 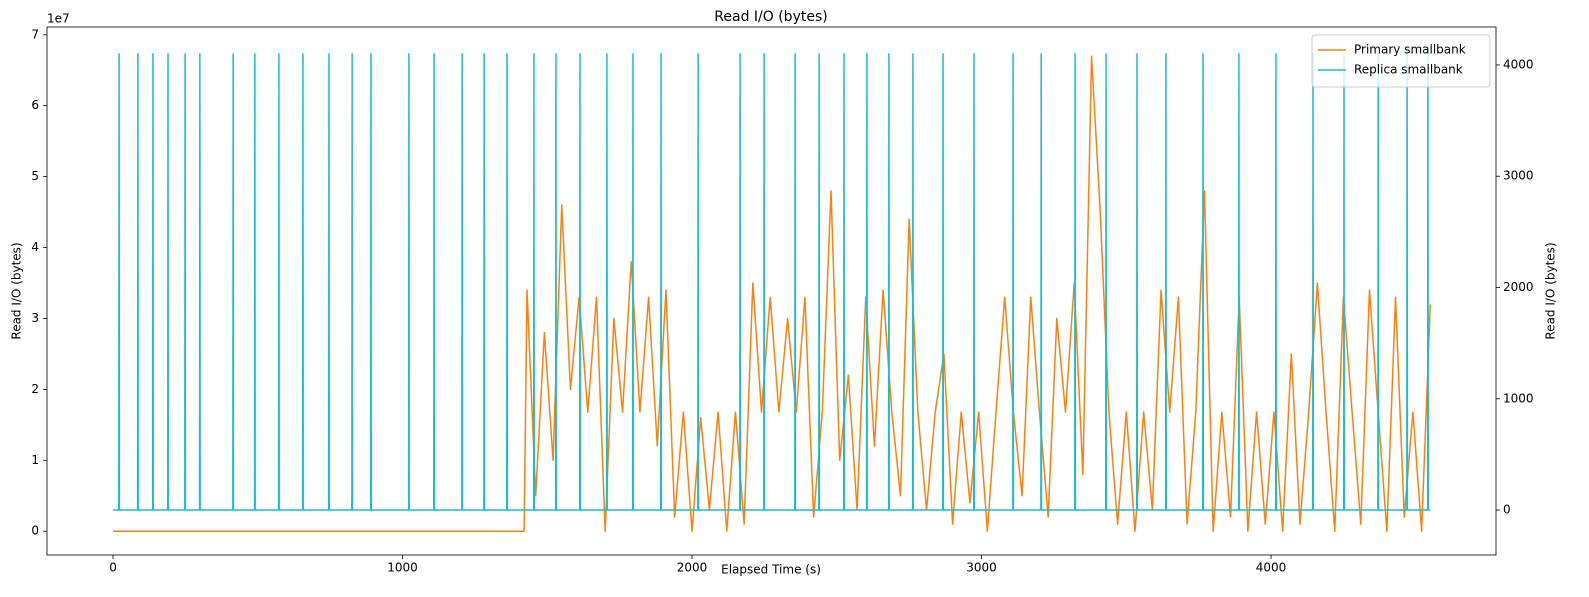 I want to click on y2-tick-label: 0, so click(x=1507, y=510).